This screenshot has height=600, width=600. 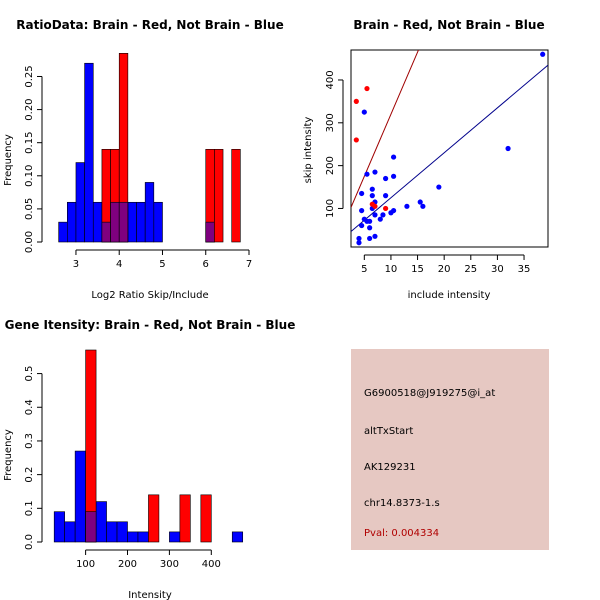 What do you see at coordinates (429, 393) in the screenshot?
I see `probe-id-text: G6900518@J919275@i_at` at bounding box center [429, 393].